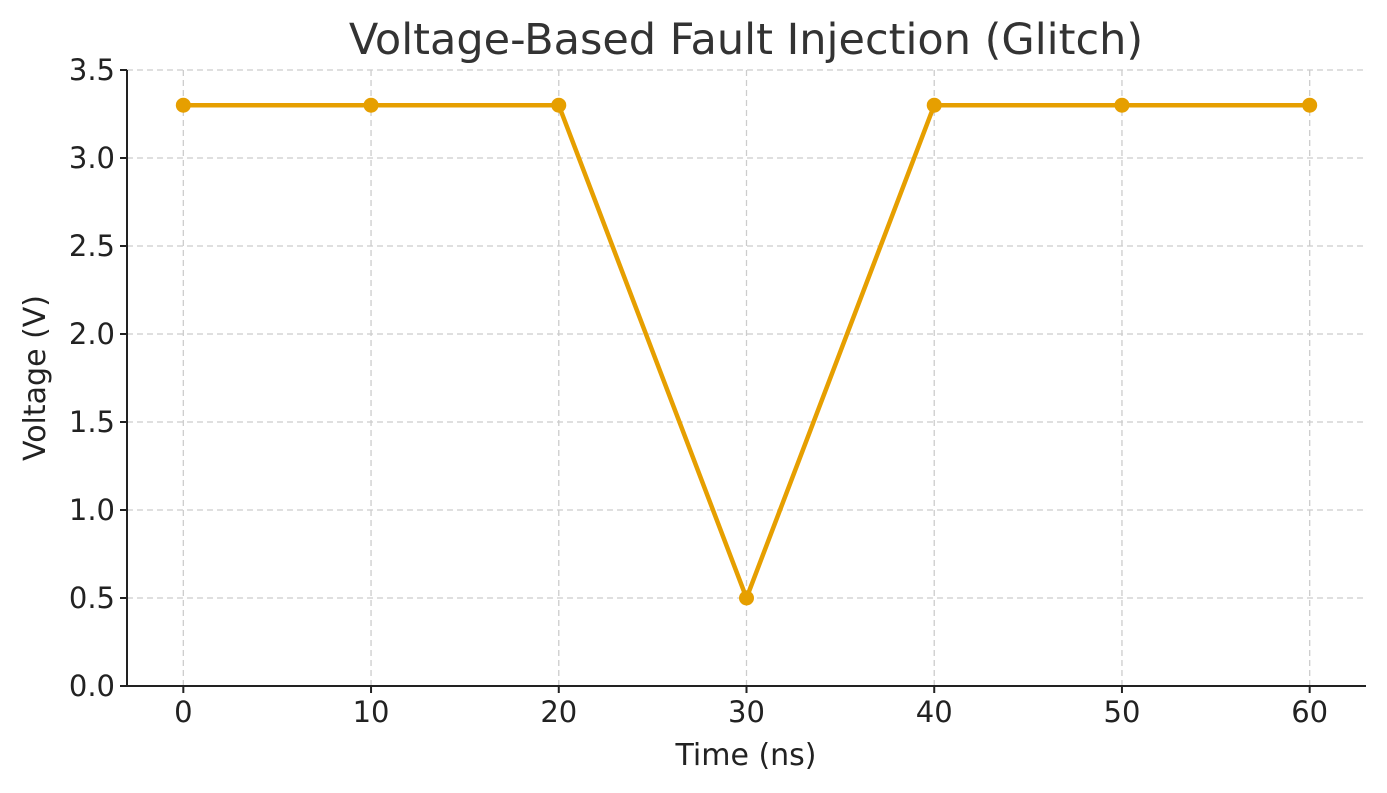 This screenshot has height=793, width=1387. What do you see at coordinates (746, 712) in the screenshot?
I see `x-tick-label: 30` at bounding box center [746, 712].